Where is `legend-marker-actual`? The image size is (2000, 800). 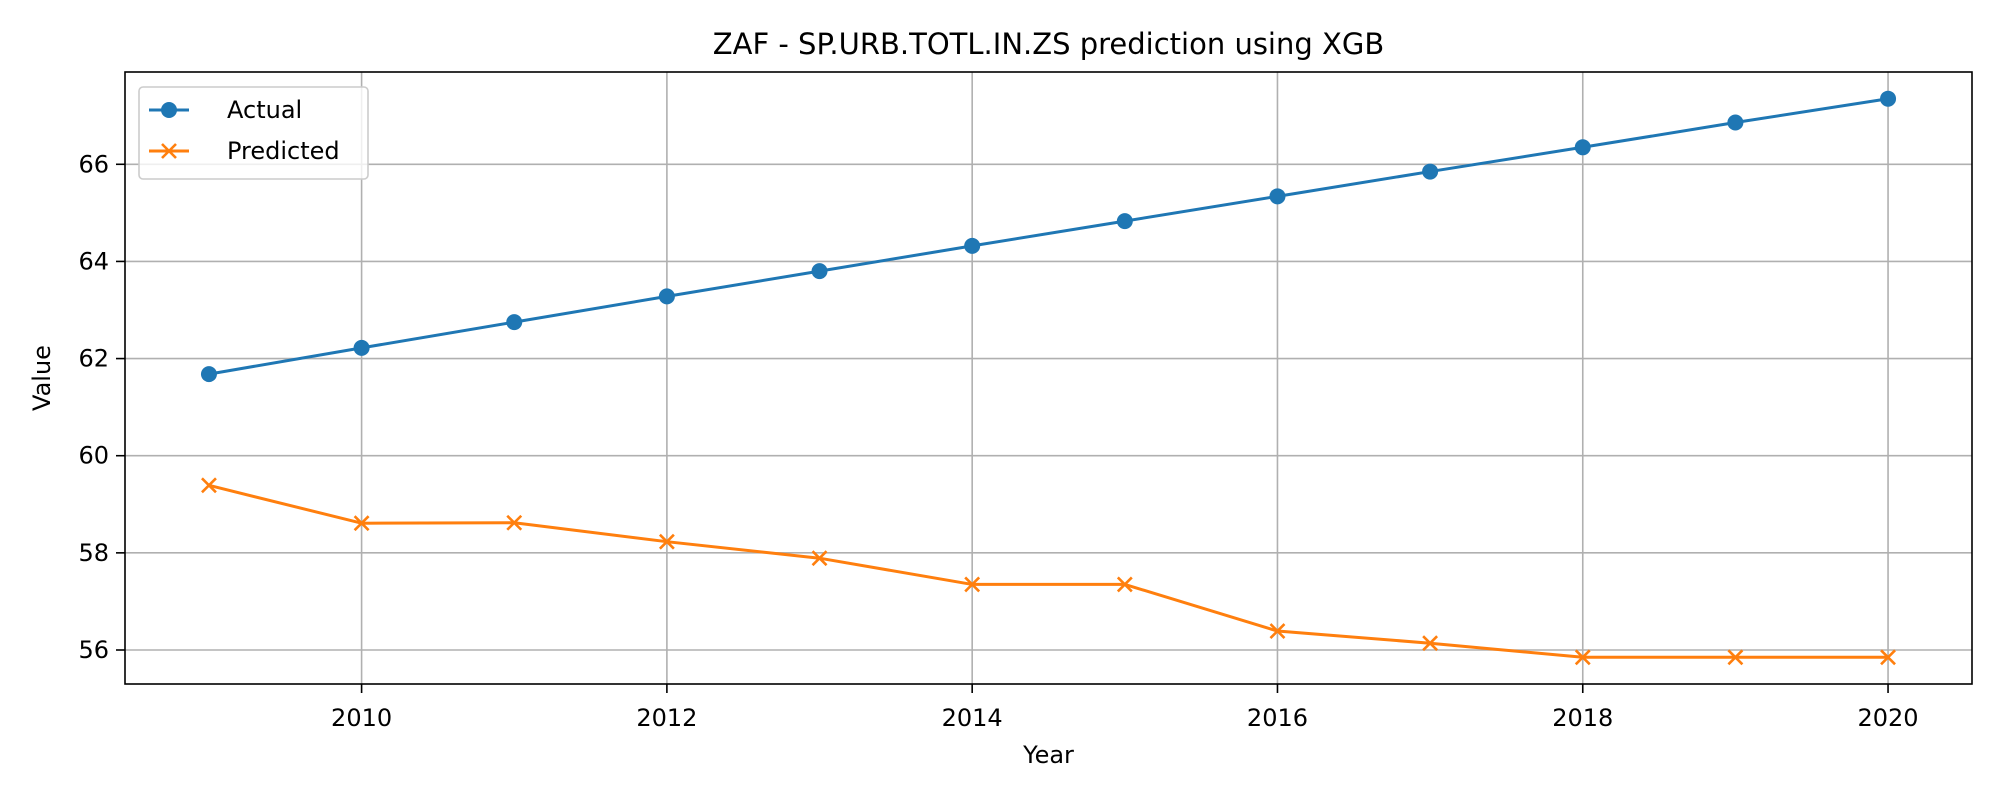 legend-marker-actual is located at coordinates (169, 110).